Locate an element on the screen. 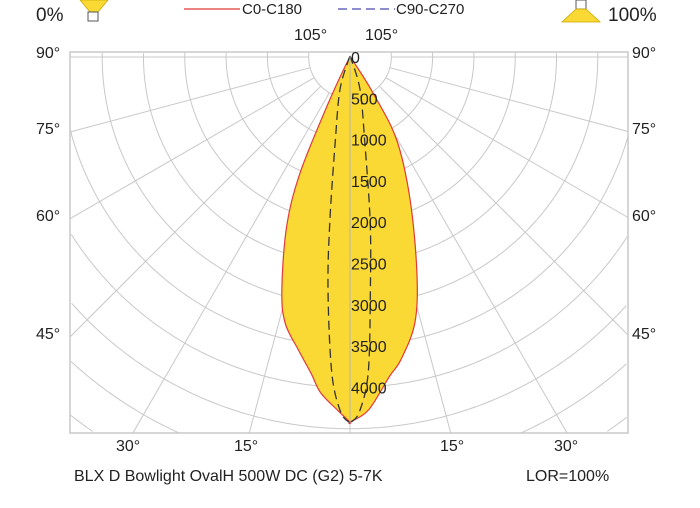  curves is located at coordinates (349, 240).